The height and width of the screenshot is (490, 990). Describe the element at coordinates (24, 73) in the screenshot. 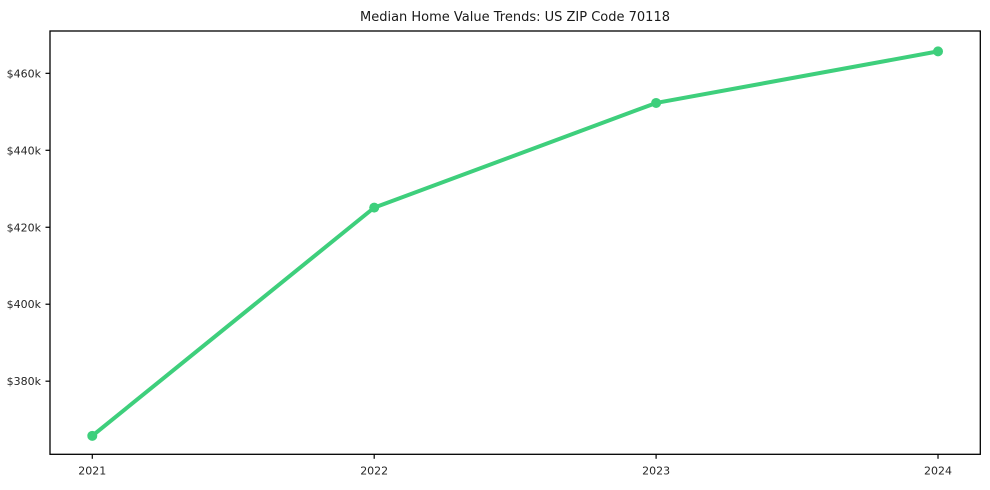

I see `y-tick-label: $460k` at that location.